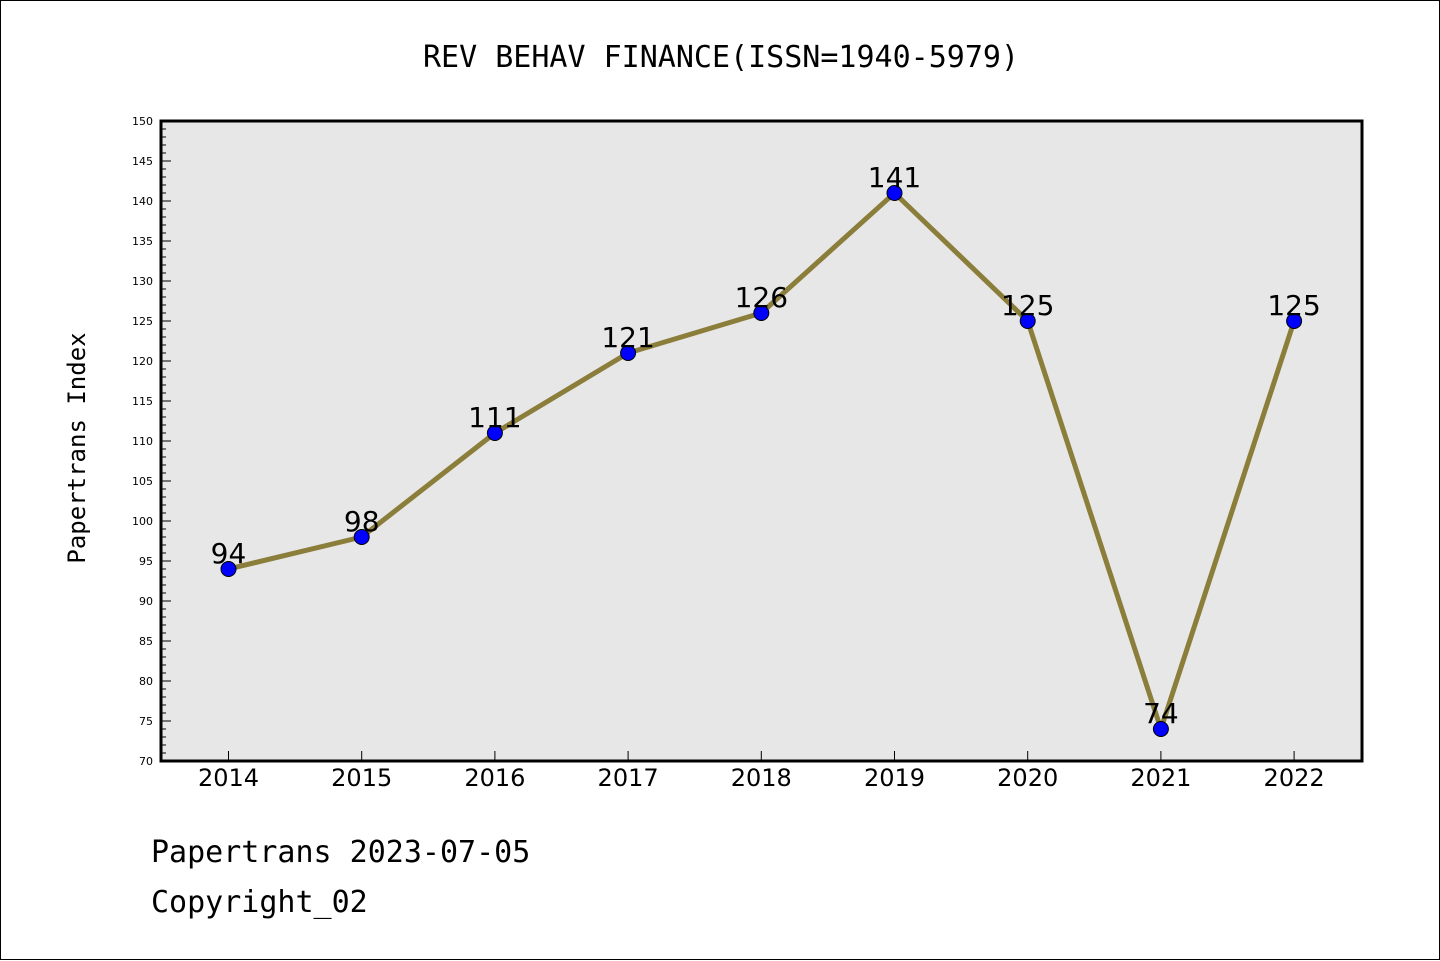  I want to click on y-tick-label: 130, so click(142, 281).